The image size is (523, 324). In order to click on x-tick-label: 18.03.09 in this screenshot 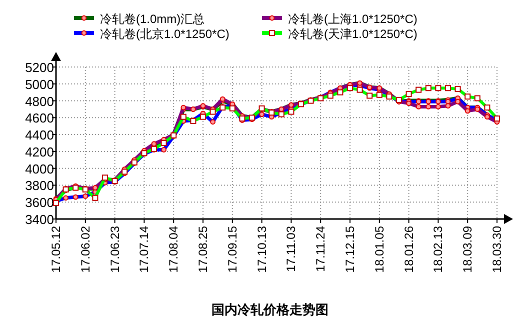, I will do `click(467, 249)`.